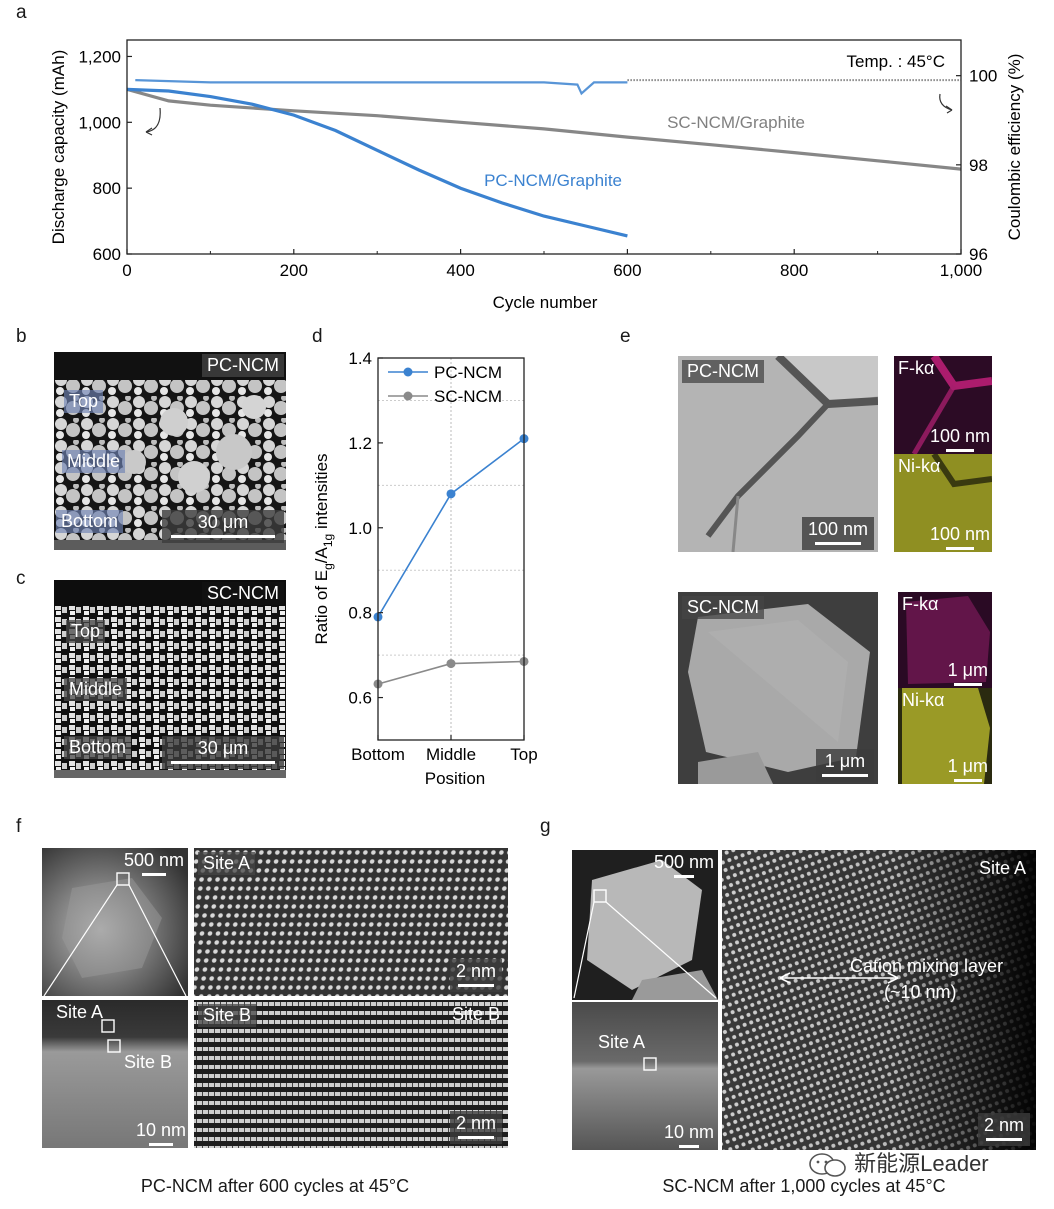  Describe the element at coordinates (827, 1165) in the screenshot. I see `wechat-icon` at that location.